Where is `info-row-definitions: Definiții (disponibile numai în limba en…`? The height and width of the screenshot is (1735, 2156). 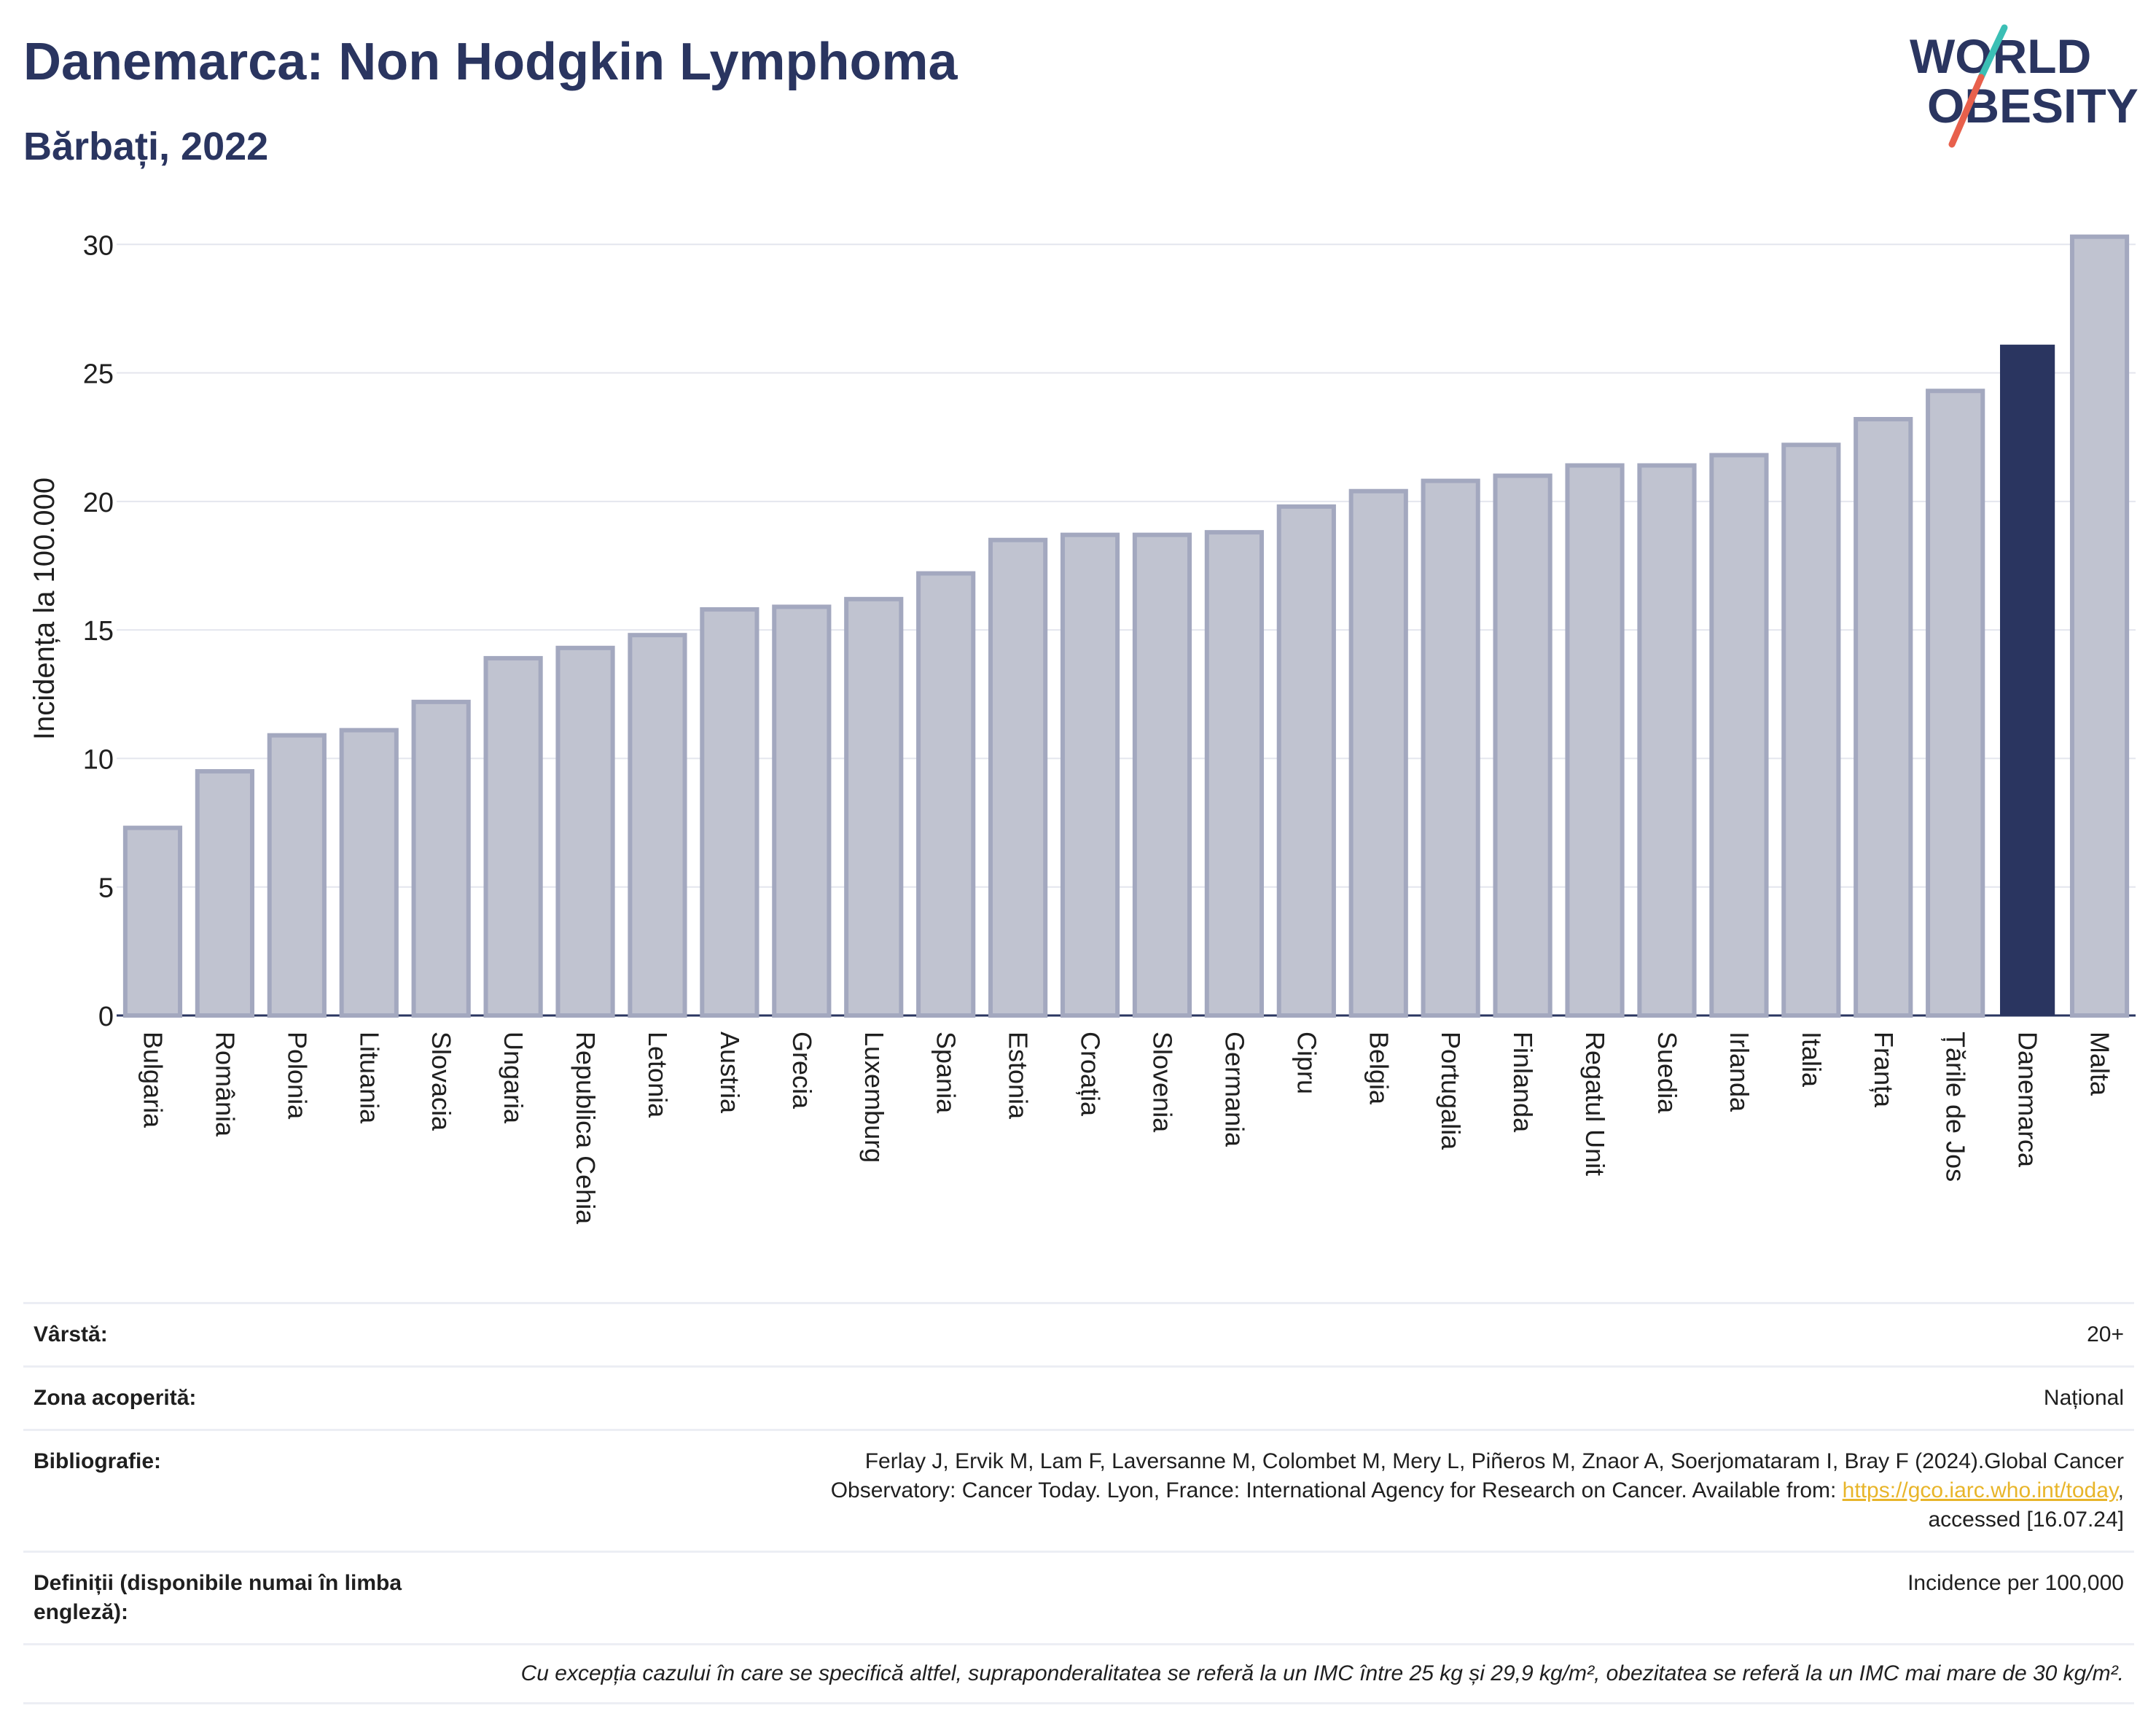
info-row-definitions: Definiții (disponibile numai în limba en… is located at coordinates (1079, 1597).